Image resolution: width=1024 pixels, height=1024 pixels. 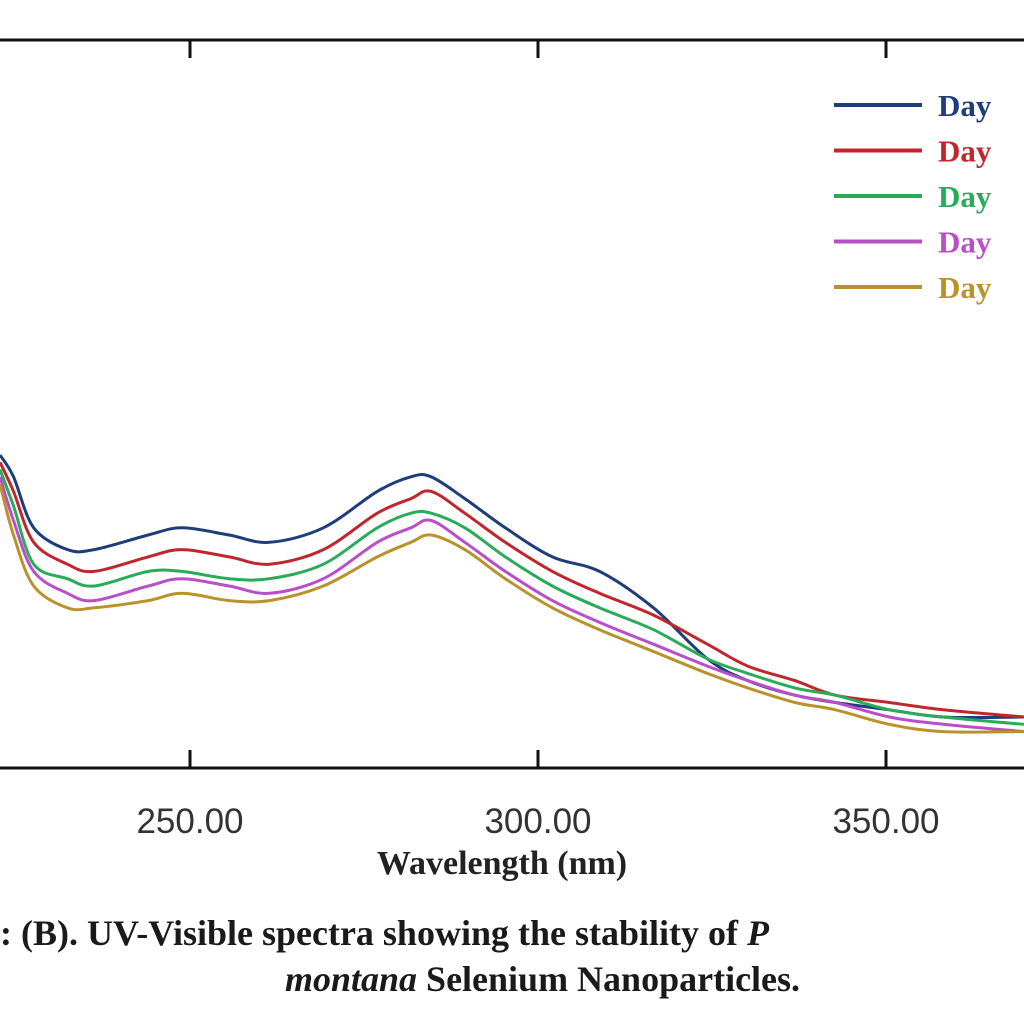 What do you see at coordinates (965, 151) in the screenshot?
I see `legend-label-2: Day` at bounding box center [965, 151].